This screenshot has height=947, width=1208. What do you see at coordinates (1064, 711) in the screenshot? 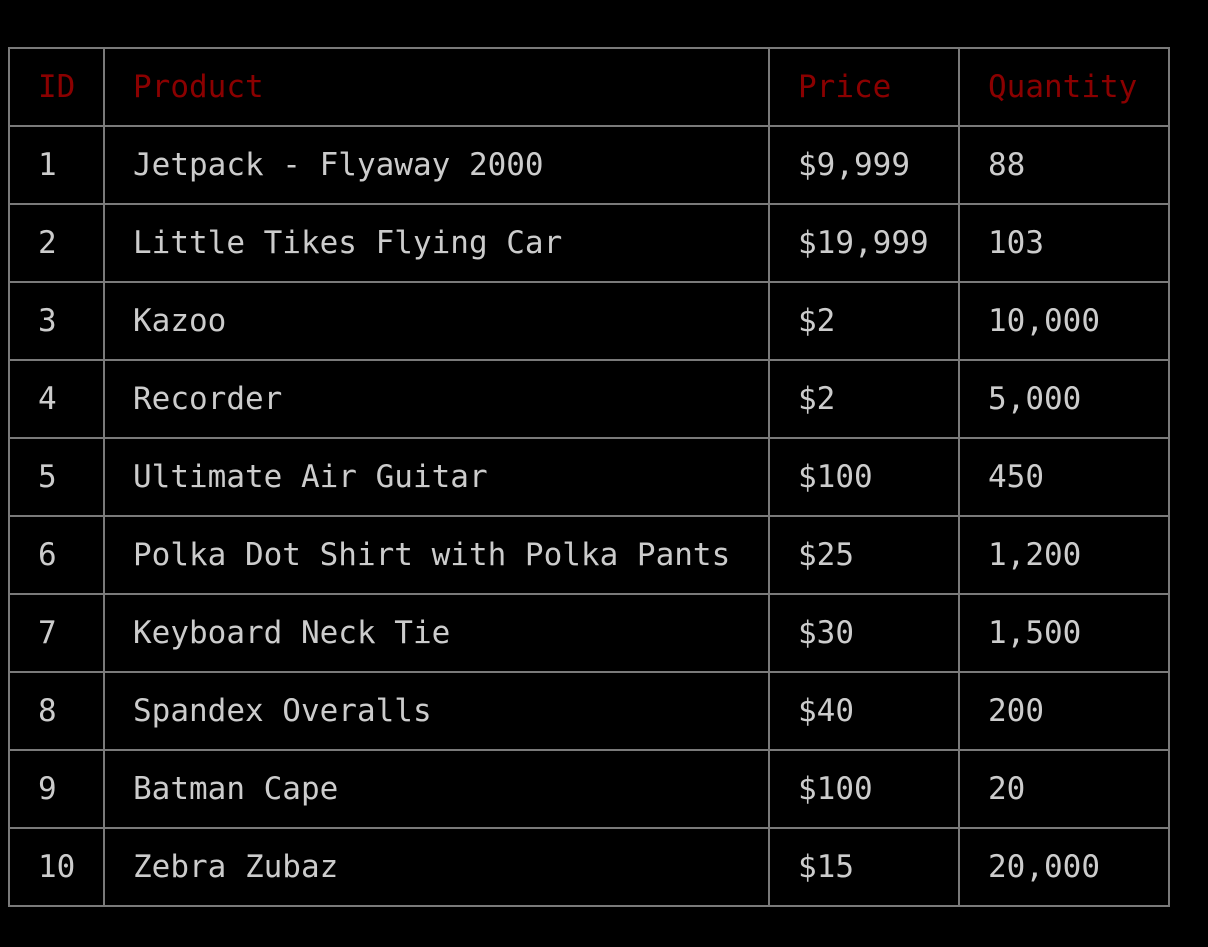
I see `cell-quantity: 200` at bounding box center [1064, 711].